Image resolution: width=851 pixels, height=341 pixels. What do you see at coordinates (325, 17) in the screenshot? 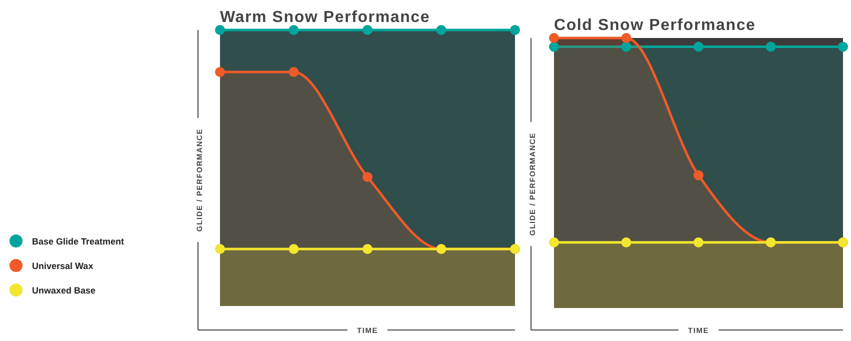
I see `chart-title: Warm Snow Performance` at bounding box center [325, 17].